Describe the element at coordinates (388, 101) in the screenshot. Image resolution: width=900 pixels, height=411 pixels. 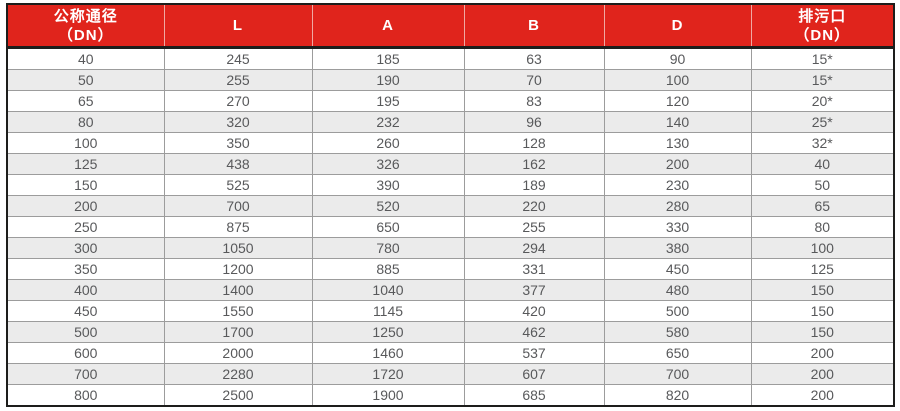
I see `table-cell: 195` at that location.